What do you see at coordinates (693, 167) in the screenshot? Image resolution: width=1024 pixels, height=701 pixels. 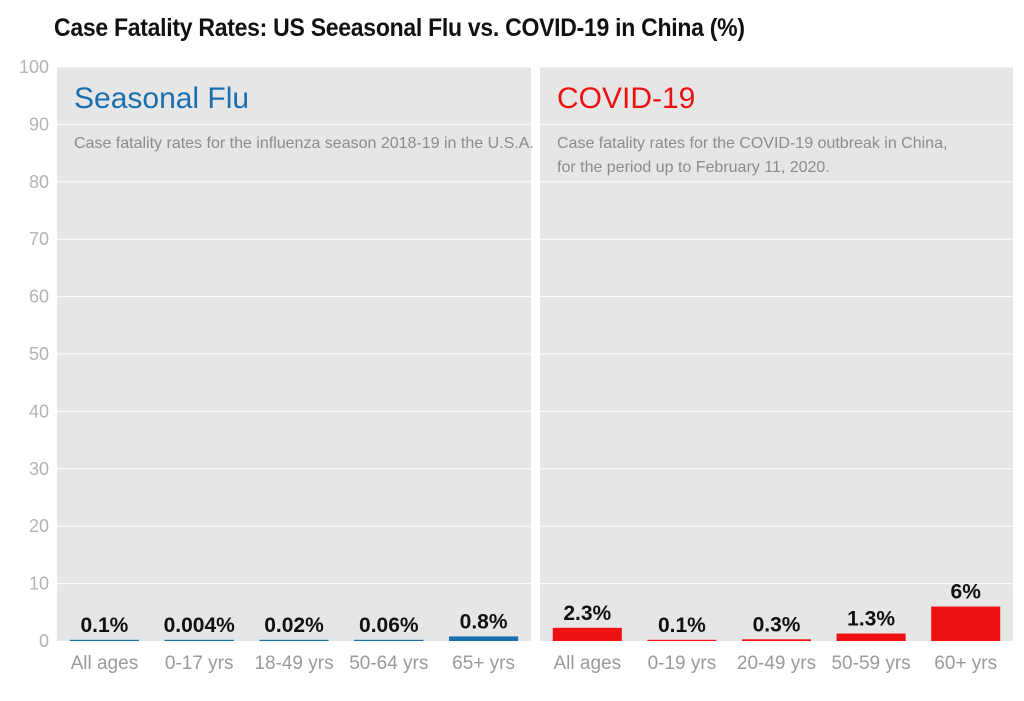 I see `panel-subtitle: for the period up to February 11, 2020.` at bounding box center [693, 167].